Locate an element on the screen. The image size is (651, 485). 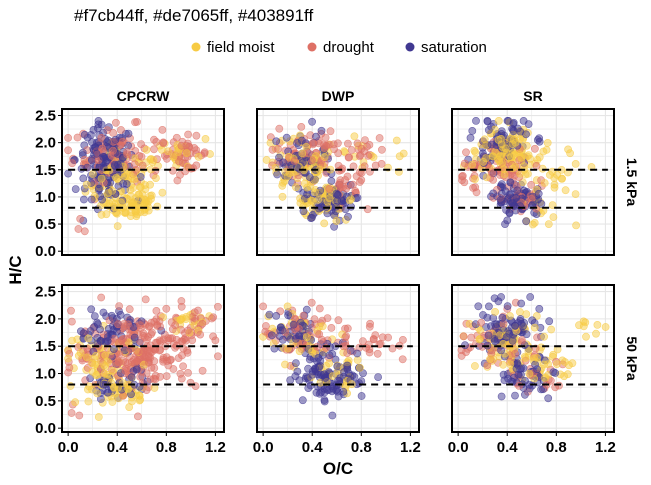
x-tick-label: 0.8 is located at coordinates (361, 447).